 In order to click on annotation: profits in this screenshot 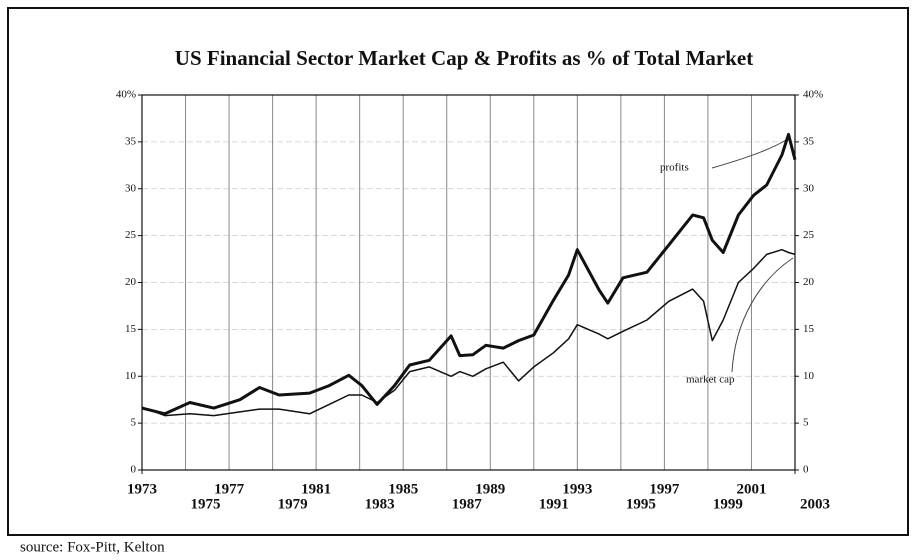, I will do `click(674, 168)`.